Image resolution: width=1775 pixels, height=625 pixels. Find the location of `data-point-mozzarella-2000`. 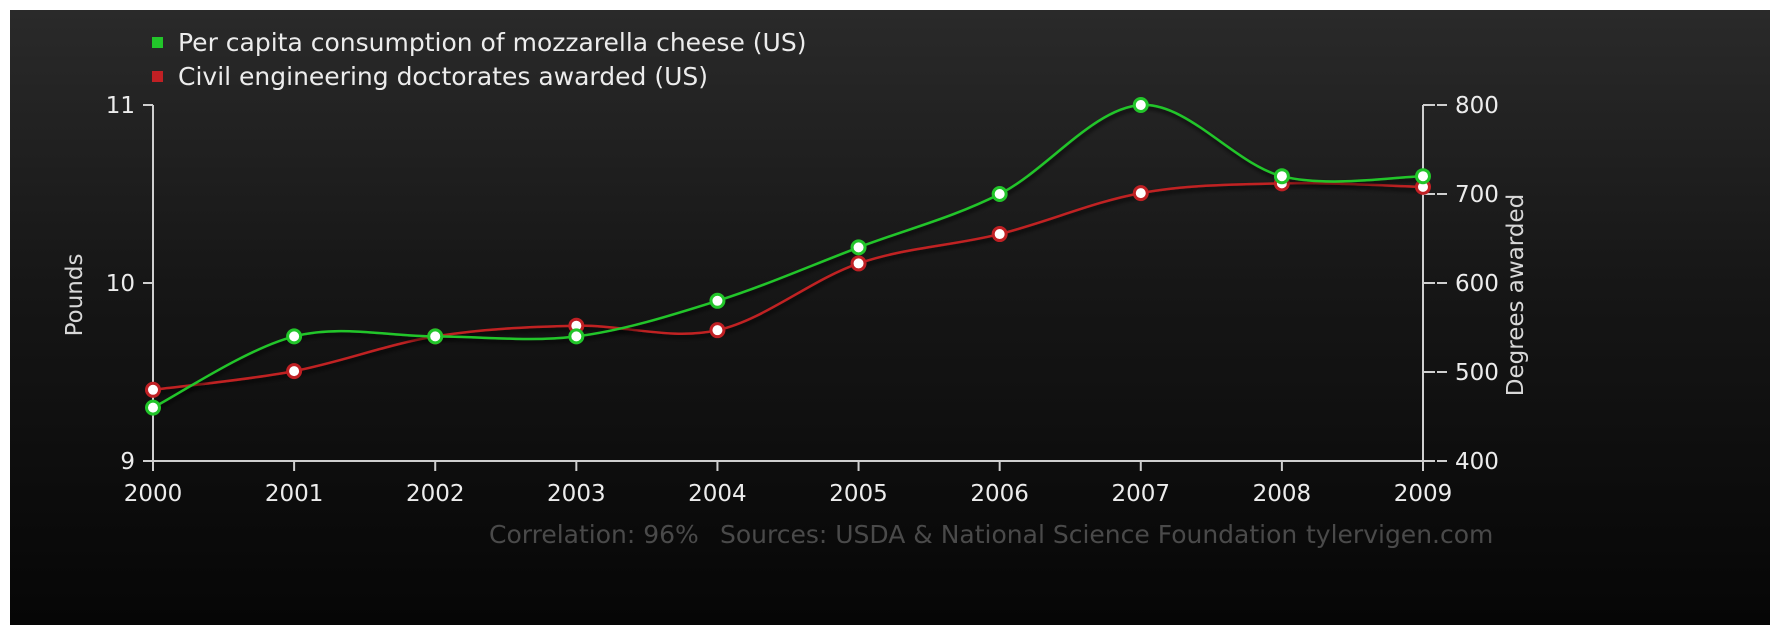

data-point-mozzarella-2000 is located at coordinates (153, 407).